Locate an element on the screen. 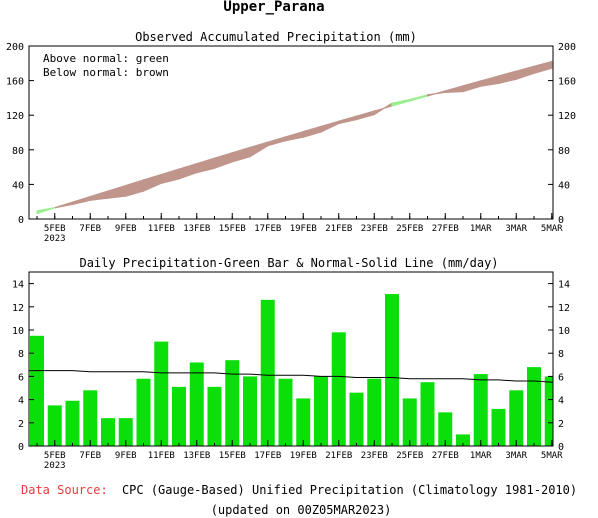  daily-xtick-label: 21FEB is located at coordinates (338, 456).